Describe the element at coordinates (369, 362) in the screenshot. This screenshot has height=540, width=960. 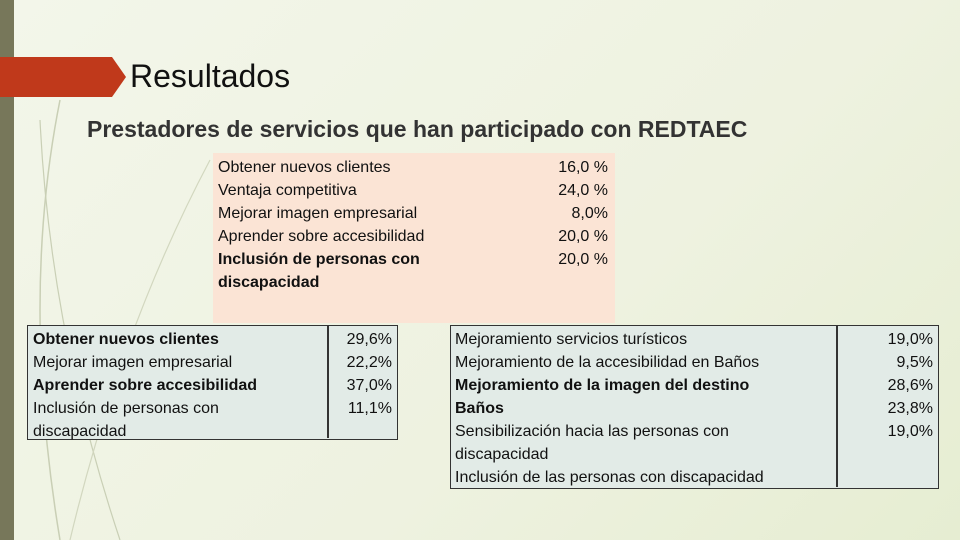
I see `value: 22,2%` at that location.